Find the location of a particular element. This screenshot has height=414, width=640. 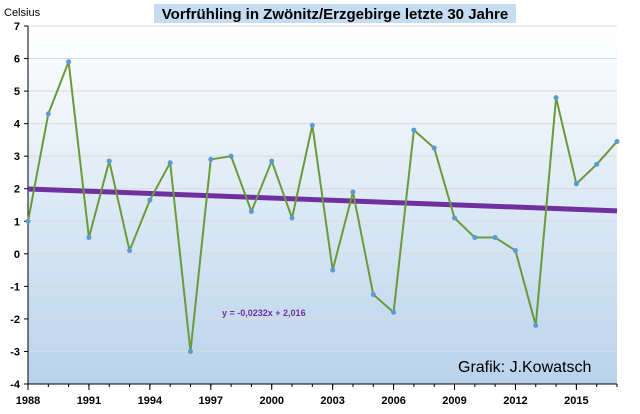

x-axis-ticks: 1988 1991 1994 1997 2000 2003 2006 2009 2012 2015 is located at coordinates (317, 395).